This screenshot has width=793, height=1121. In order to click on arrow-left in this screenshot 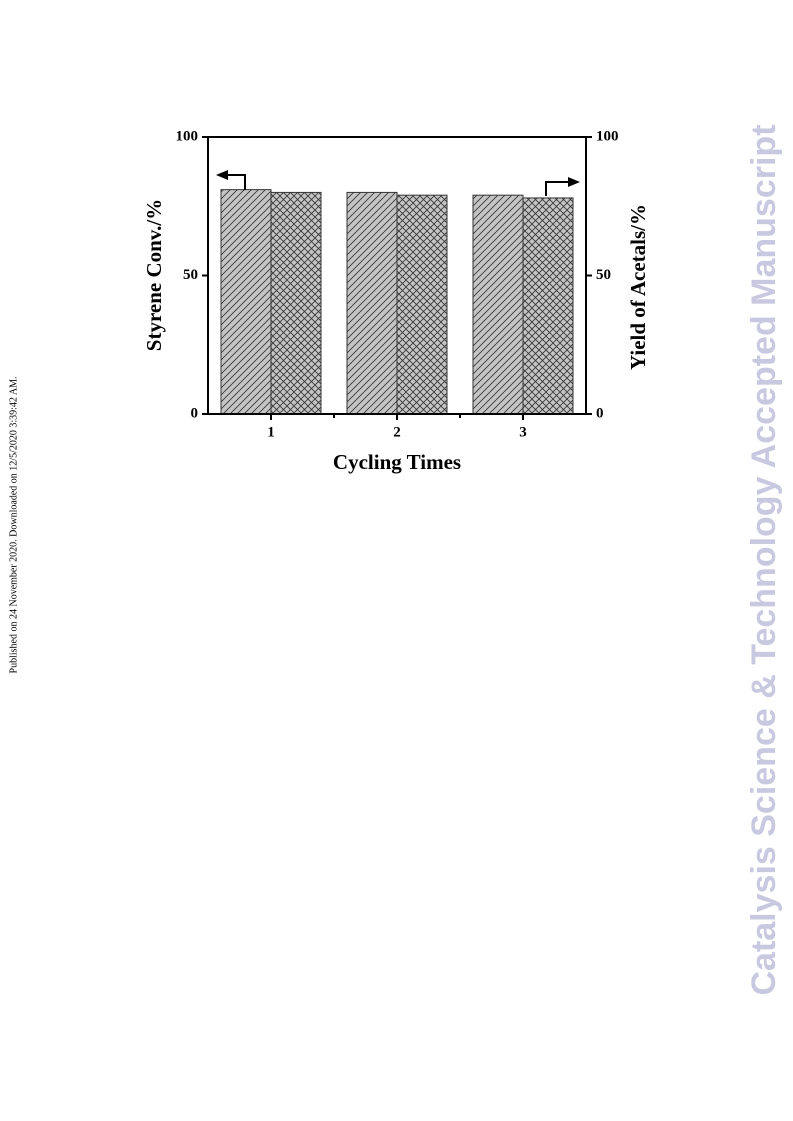, I will do `click(236, 182)`.